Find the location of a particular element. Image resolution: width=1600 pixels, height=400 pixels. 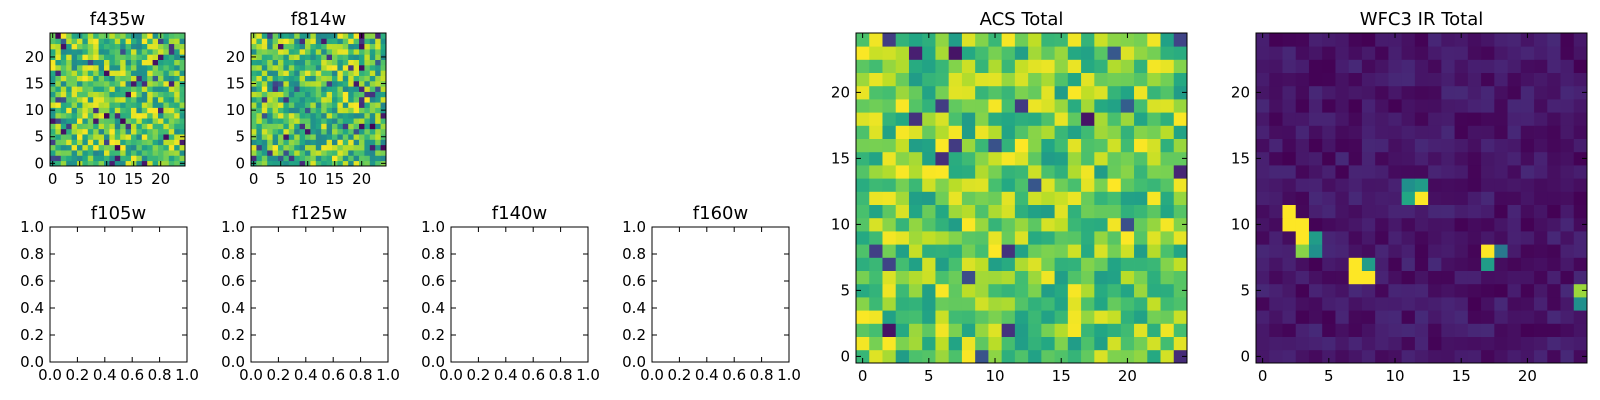

x-tick-label: 10 is located at coordinates (106, 179).